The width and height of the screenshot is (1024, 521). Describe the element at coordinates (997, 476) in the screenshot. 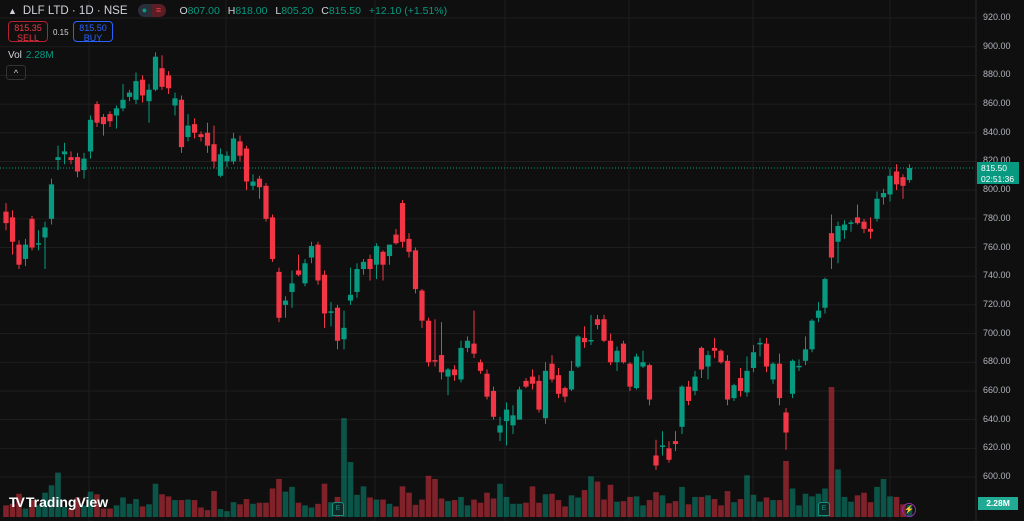

I see `y-tick-label: 600.00` at that location.